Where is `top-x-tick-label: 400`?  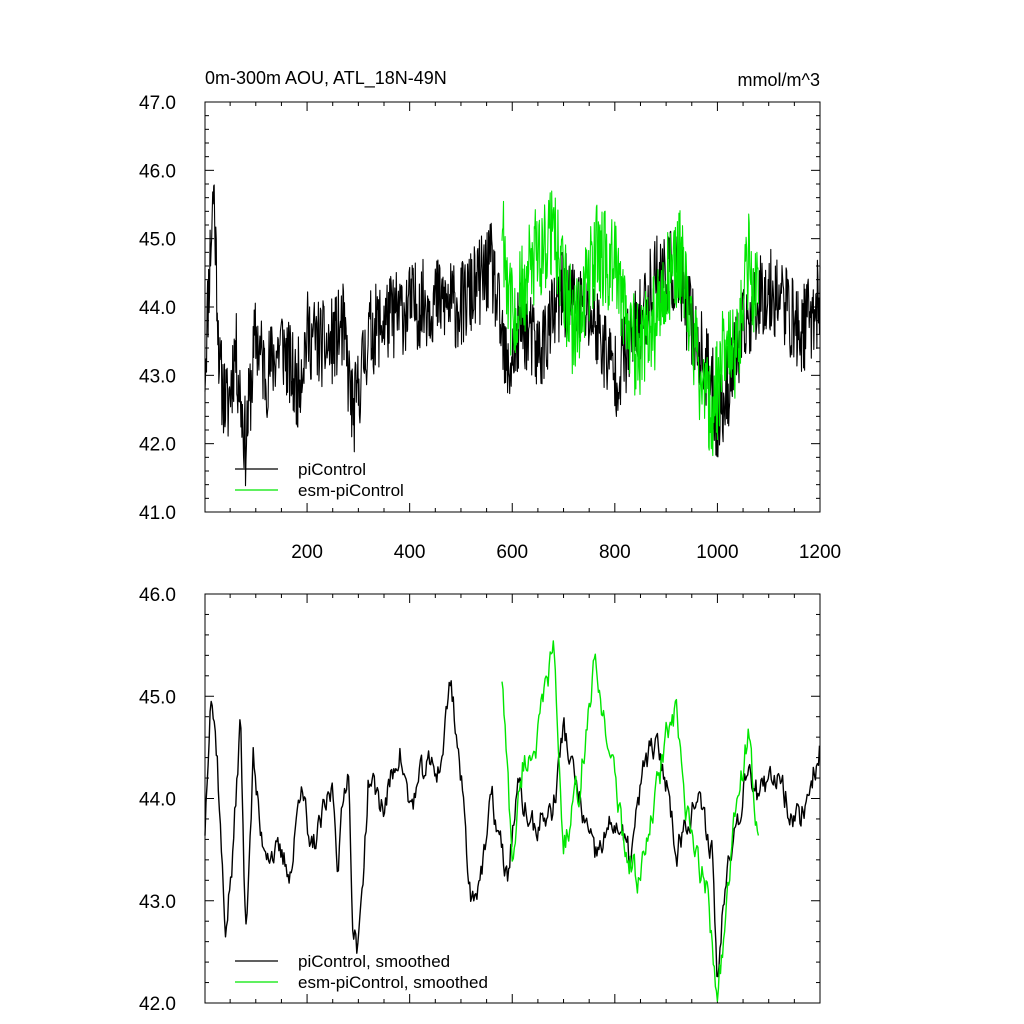 top-x-tick-label: 400 is located at coordinates (410, 552).